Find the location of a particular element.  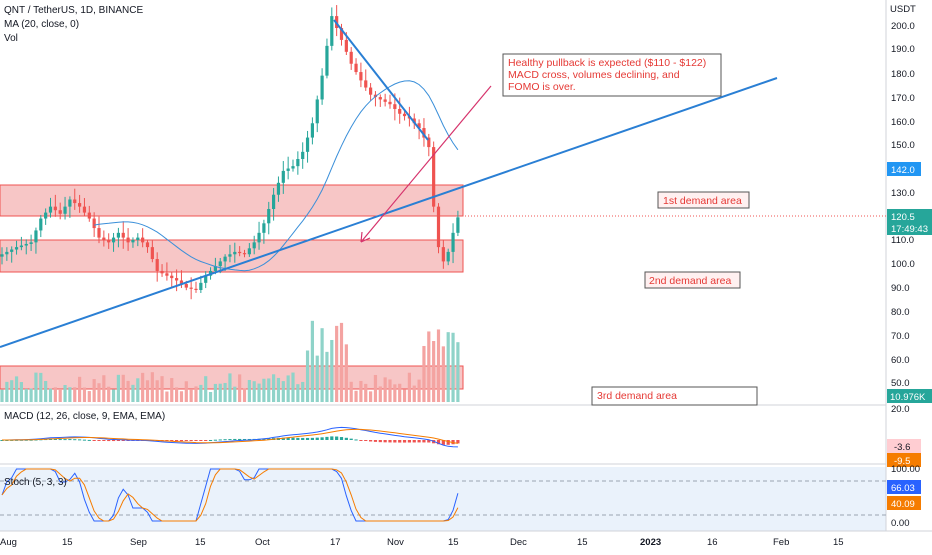

stoch-tick-0: 0.00 is located at coordinates (900, 523).